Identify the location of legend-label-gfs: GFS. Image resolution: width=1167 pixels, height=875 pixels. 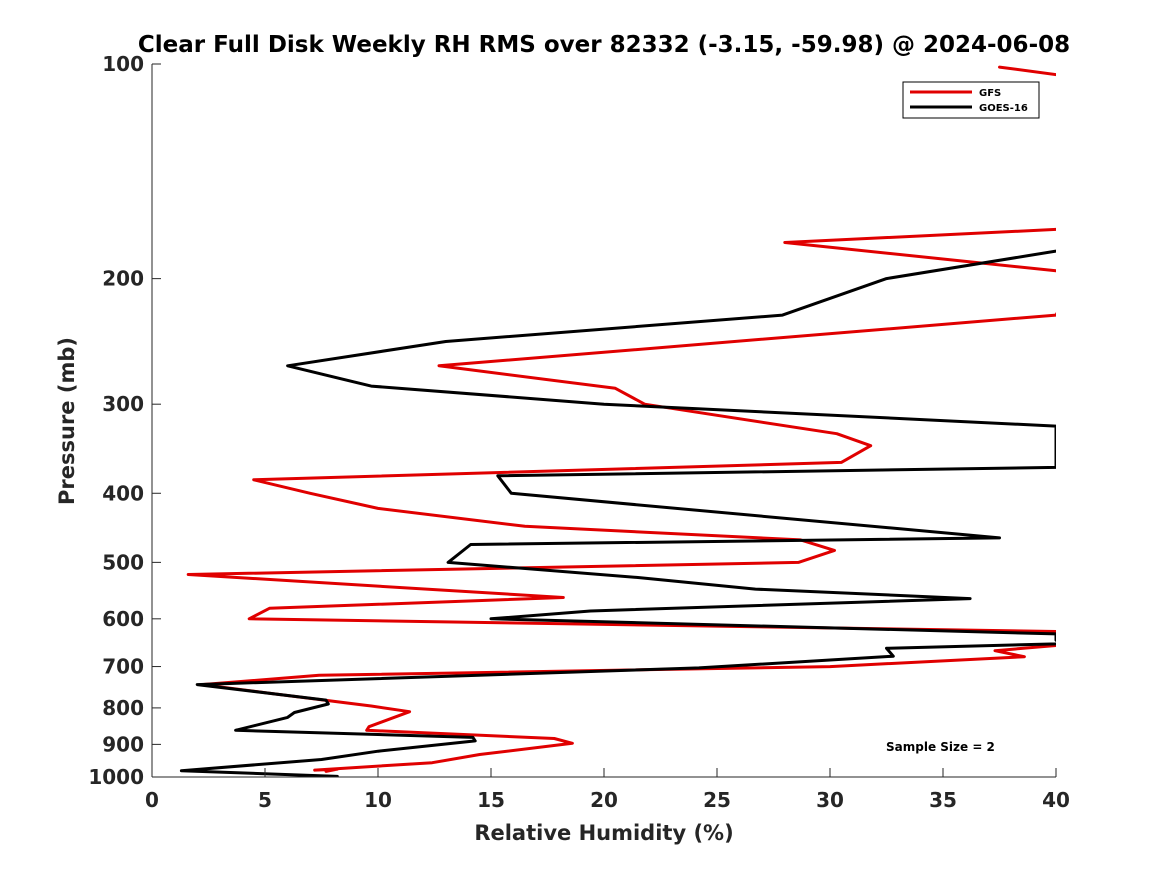
(990, 93).